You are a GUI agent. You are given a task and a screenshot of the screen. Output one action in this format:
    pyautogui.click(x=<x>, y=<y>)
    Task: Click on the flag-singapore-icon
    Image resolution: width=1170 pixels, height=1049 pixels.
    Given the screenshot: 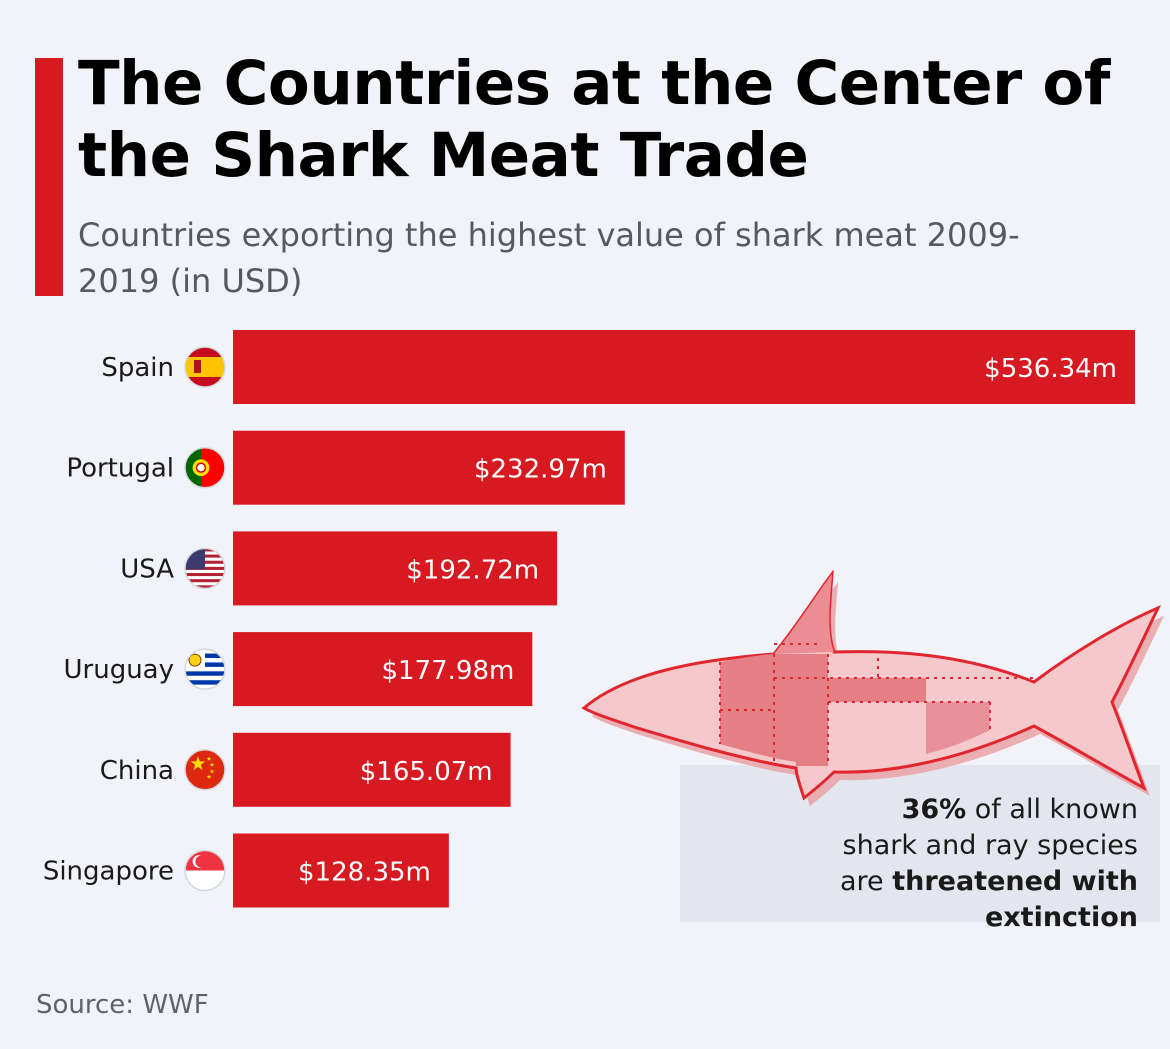 What is the action you would take?
    pyautogui.click(x=205, y=870)
    